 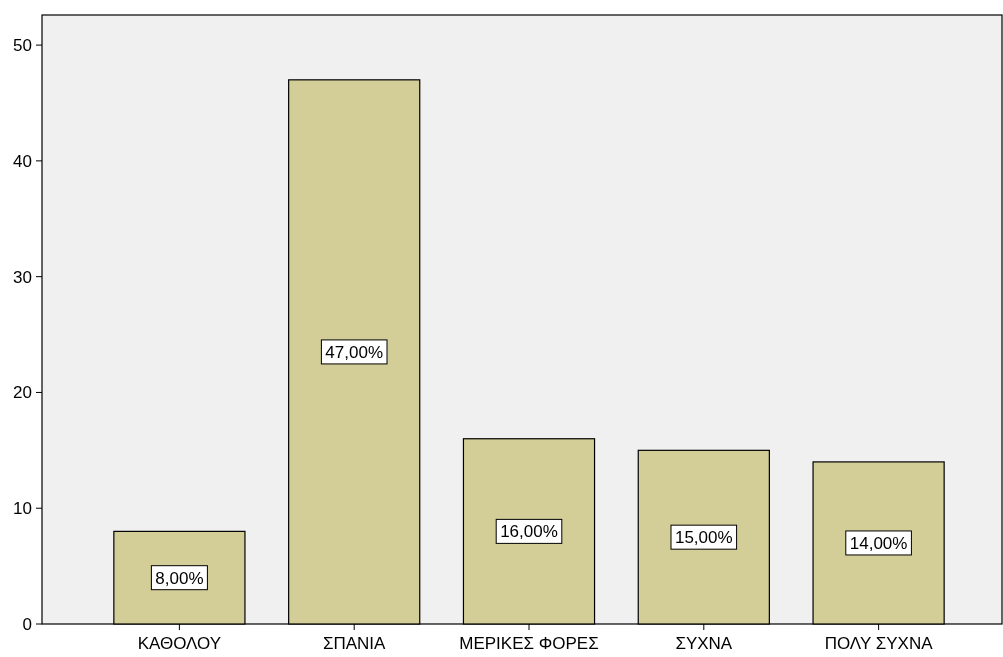 What do you see at coordinates (22, 46) in the screenshot?
I see `y-tick-label: 50` at bounding box center [22, 46].